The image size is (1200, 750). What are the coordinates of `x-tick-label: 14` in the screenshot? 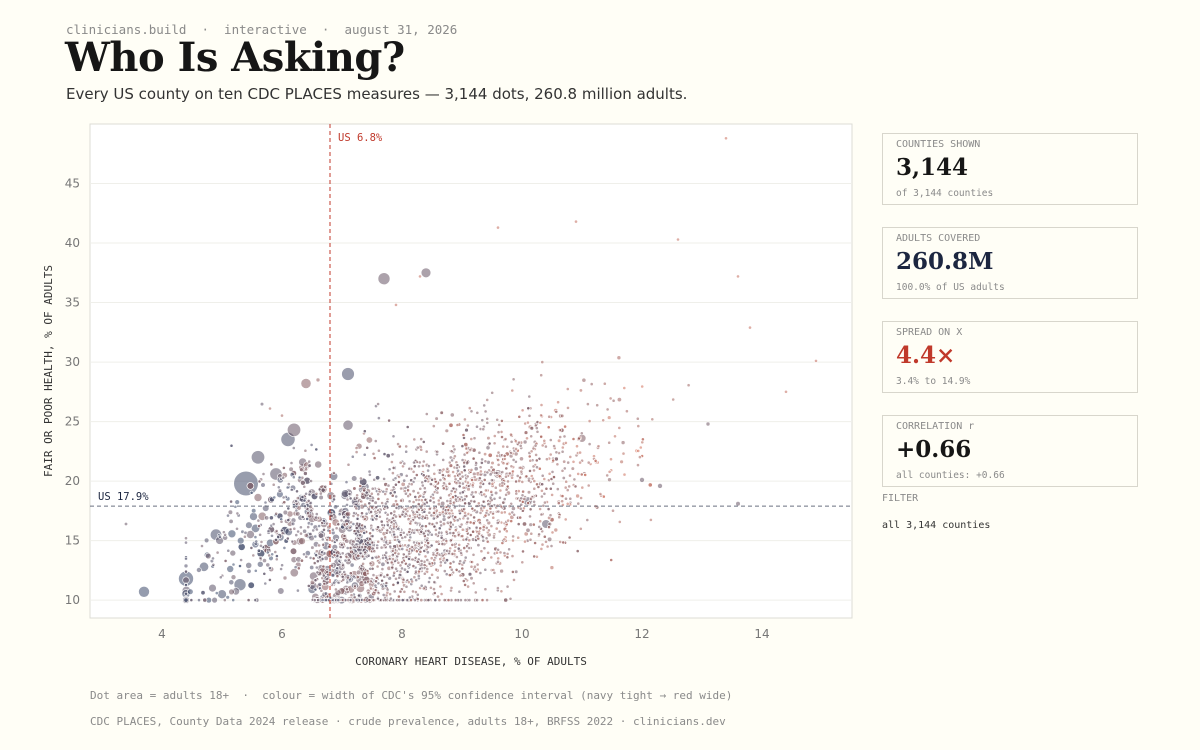 It's located at (761, 634).